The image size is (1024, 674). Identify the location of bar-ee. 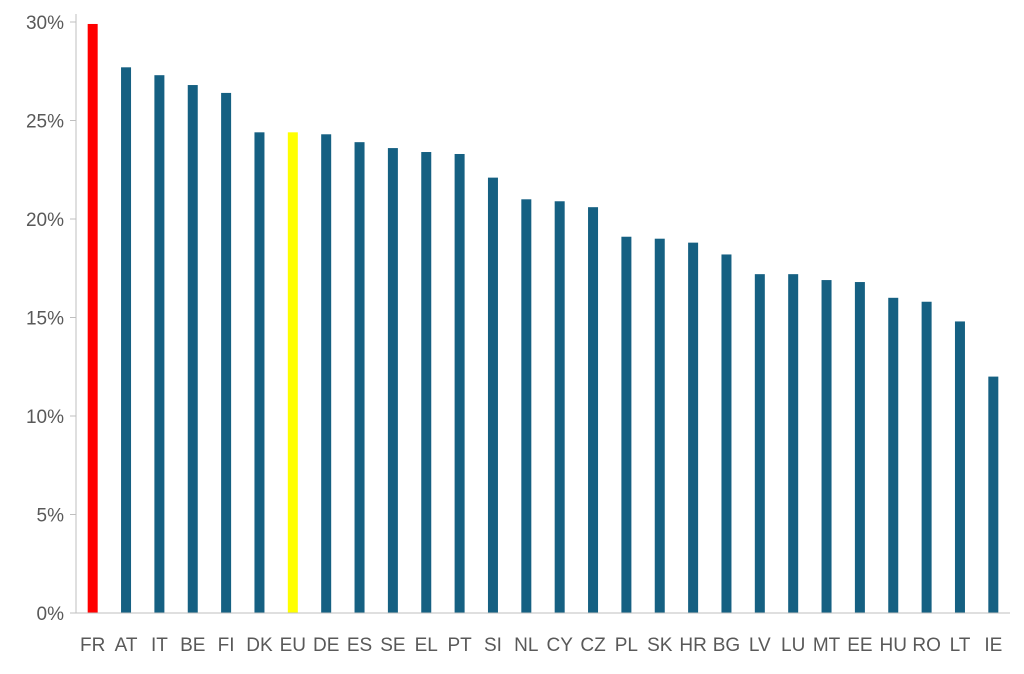
(859, 447).